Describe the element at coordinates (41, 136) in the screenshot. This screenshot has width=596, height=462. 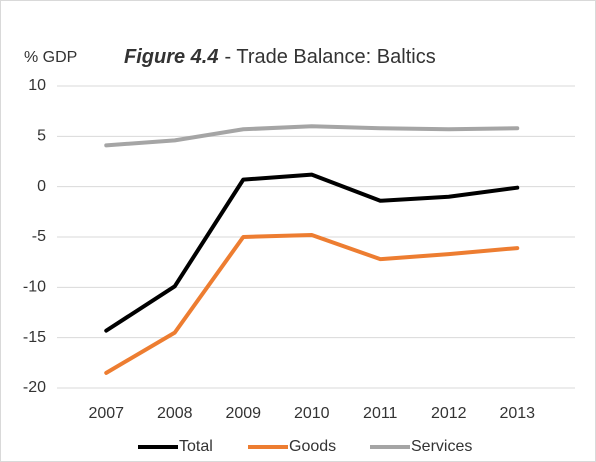
I see `y-tick-label: 5` at that location.